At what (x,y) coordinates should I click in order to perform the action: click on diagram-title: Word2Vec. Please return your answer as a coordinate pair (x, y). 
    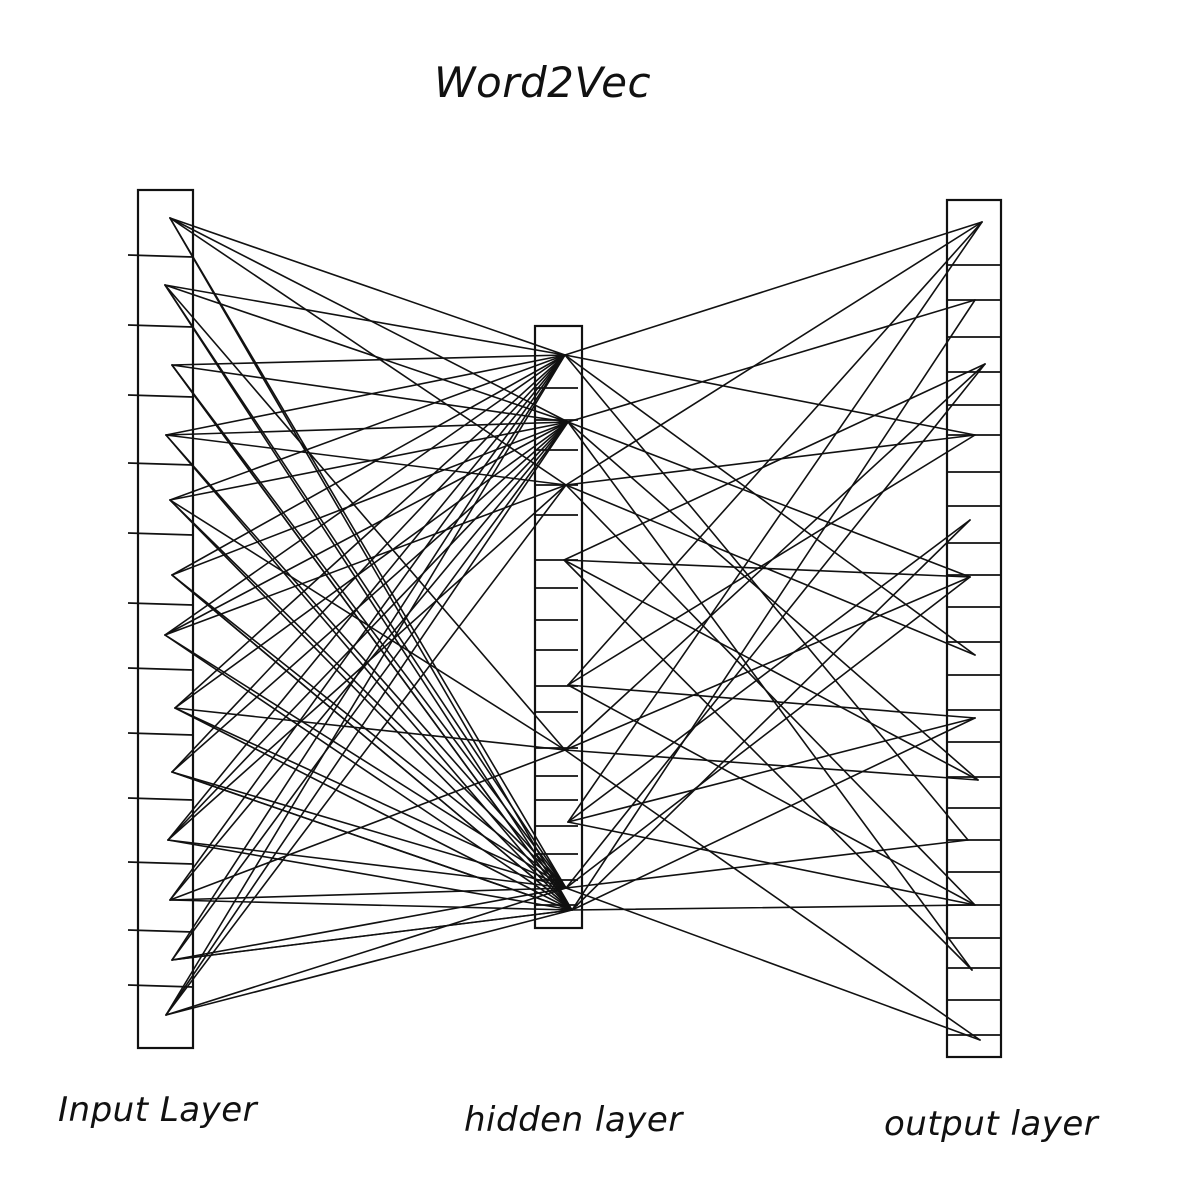
    Looking at the image, I should click on (543, 82).